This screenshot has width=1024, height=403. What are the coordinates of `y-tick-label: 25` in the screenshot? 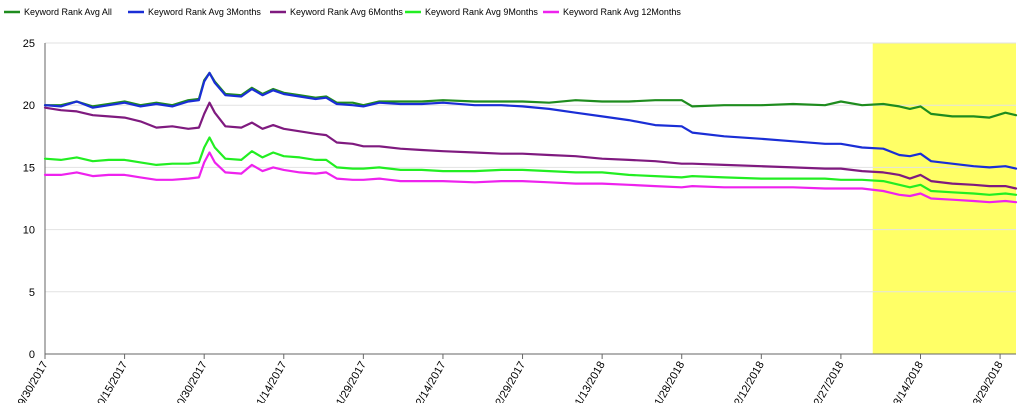 It's located at (29, 44).